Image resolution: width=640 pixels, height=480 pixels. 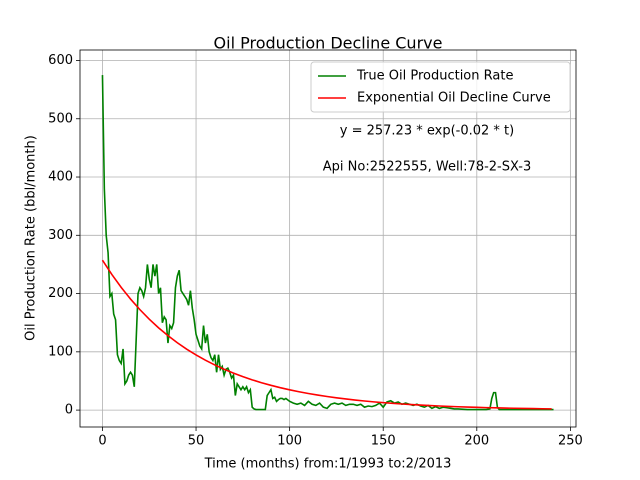 What do you see at coordinates (102, 441) in the screenshot?
I see `x-tick-label: 0` at bounding box center [102, 441].